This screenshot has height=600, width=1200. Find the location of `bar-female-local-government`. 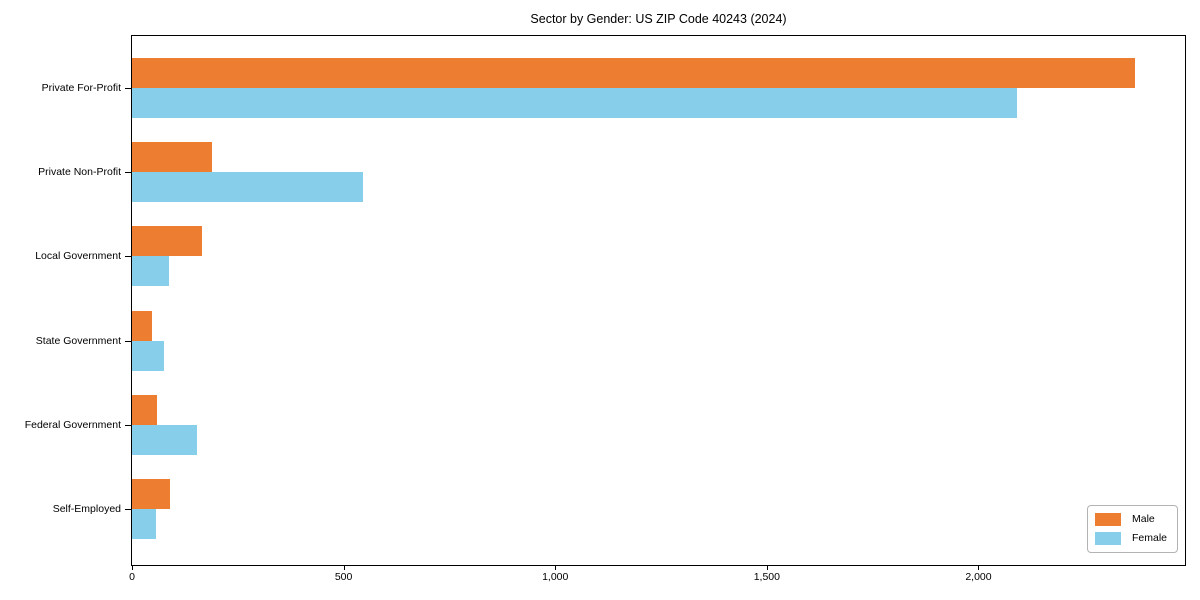

bar-female-local-government is located at coordinates (150, 271).